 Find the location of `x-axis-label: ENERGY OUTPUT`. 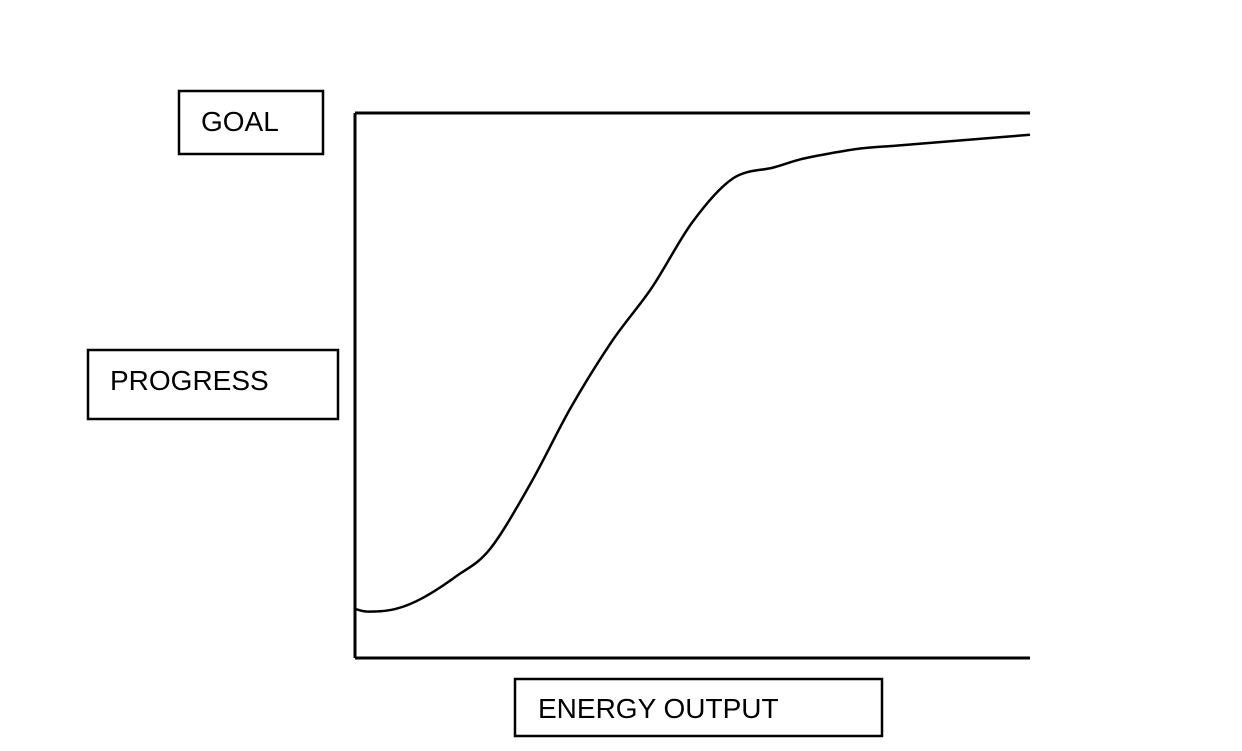

x-axis-label: ENERGY OUTPUT is located at coordinates (658, 708).